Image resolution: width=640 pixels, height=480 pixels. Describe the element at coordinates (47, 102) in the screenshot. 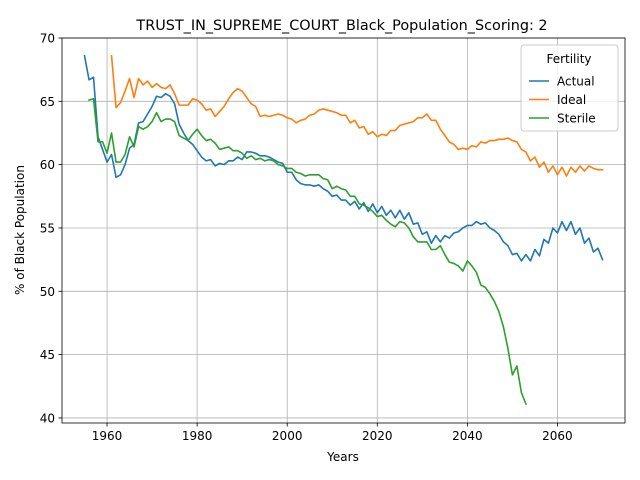

I see `y-tick-label: 65` at that location.